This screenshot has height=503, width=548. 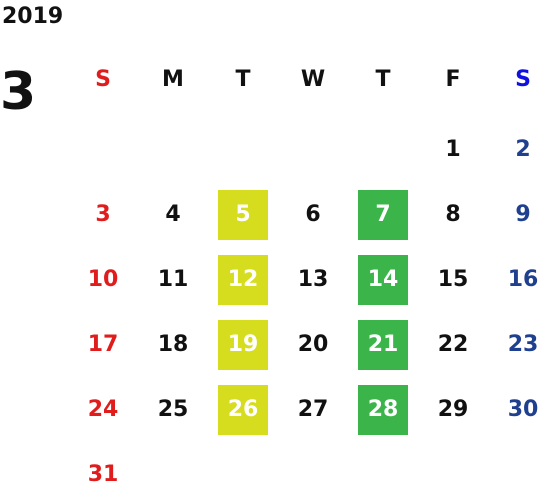 I want to click on weekday-friday: F, so click(x=453, y=80).